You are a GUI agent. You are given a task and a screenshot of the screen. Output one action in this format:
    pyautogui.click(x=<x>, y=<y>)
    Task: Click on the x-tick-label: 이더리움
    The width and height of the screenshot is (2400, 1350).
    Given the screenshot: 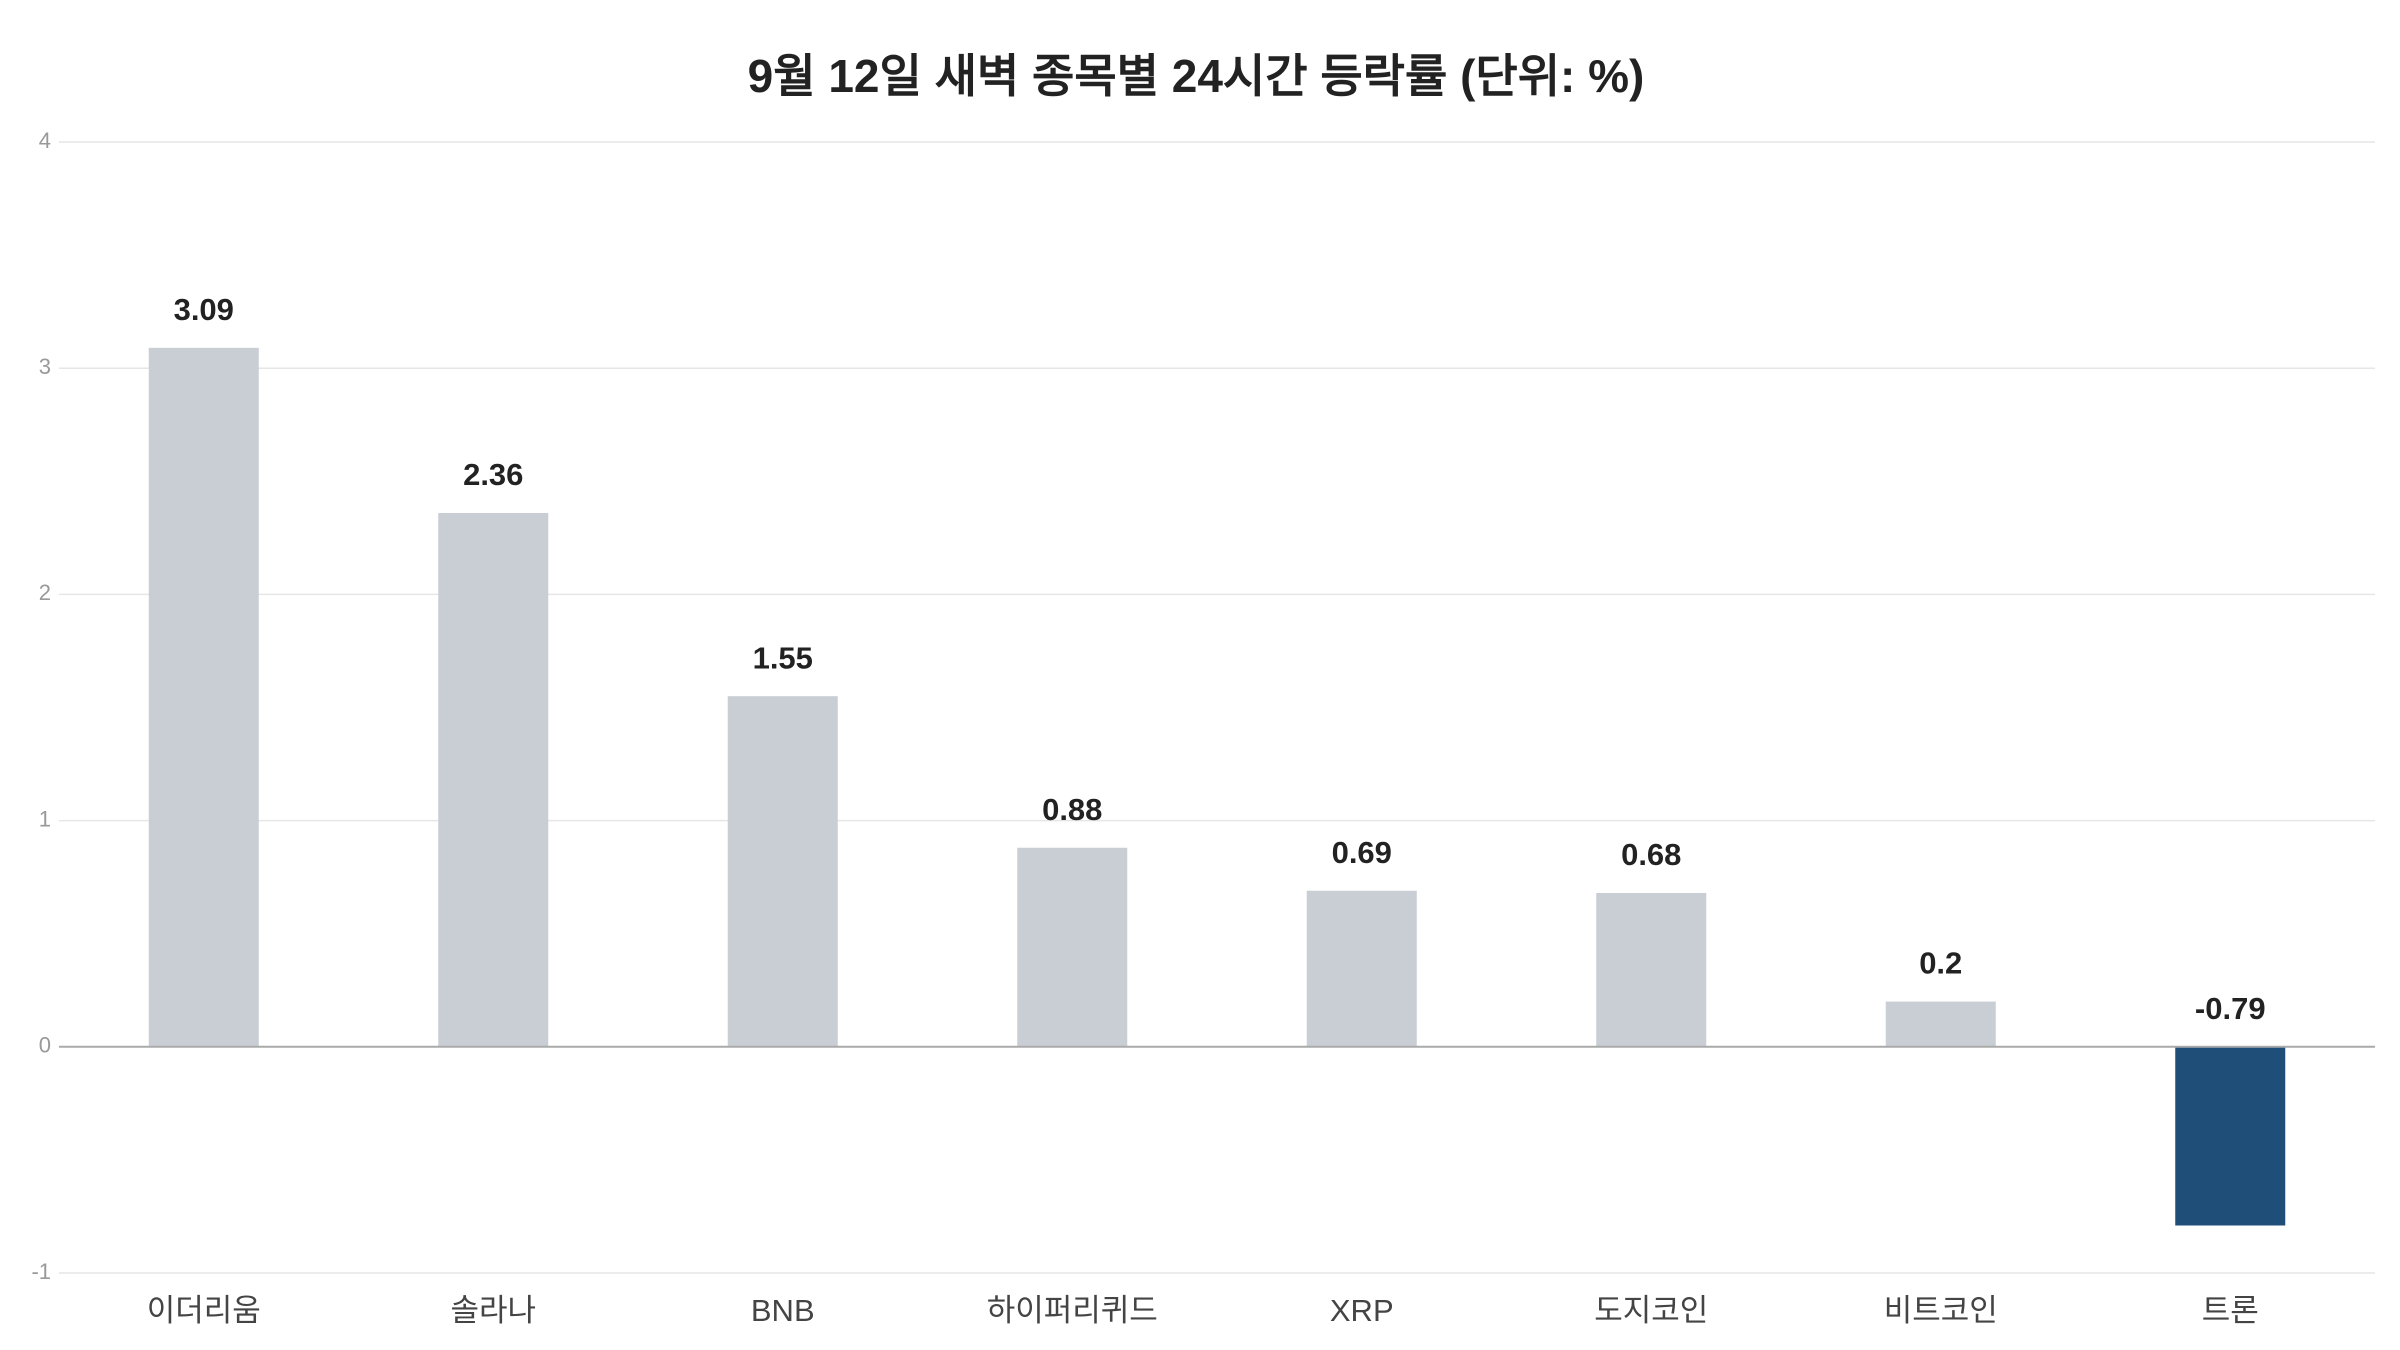 What is the action you would take?
    pyautogui.click(x=204, y=1310)
    